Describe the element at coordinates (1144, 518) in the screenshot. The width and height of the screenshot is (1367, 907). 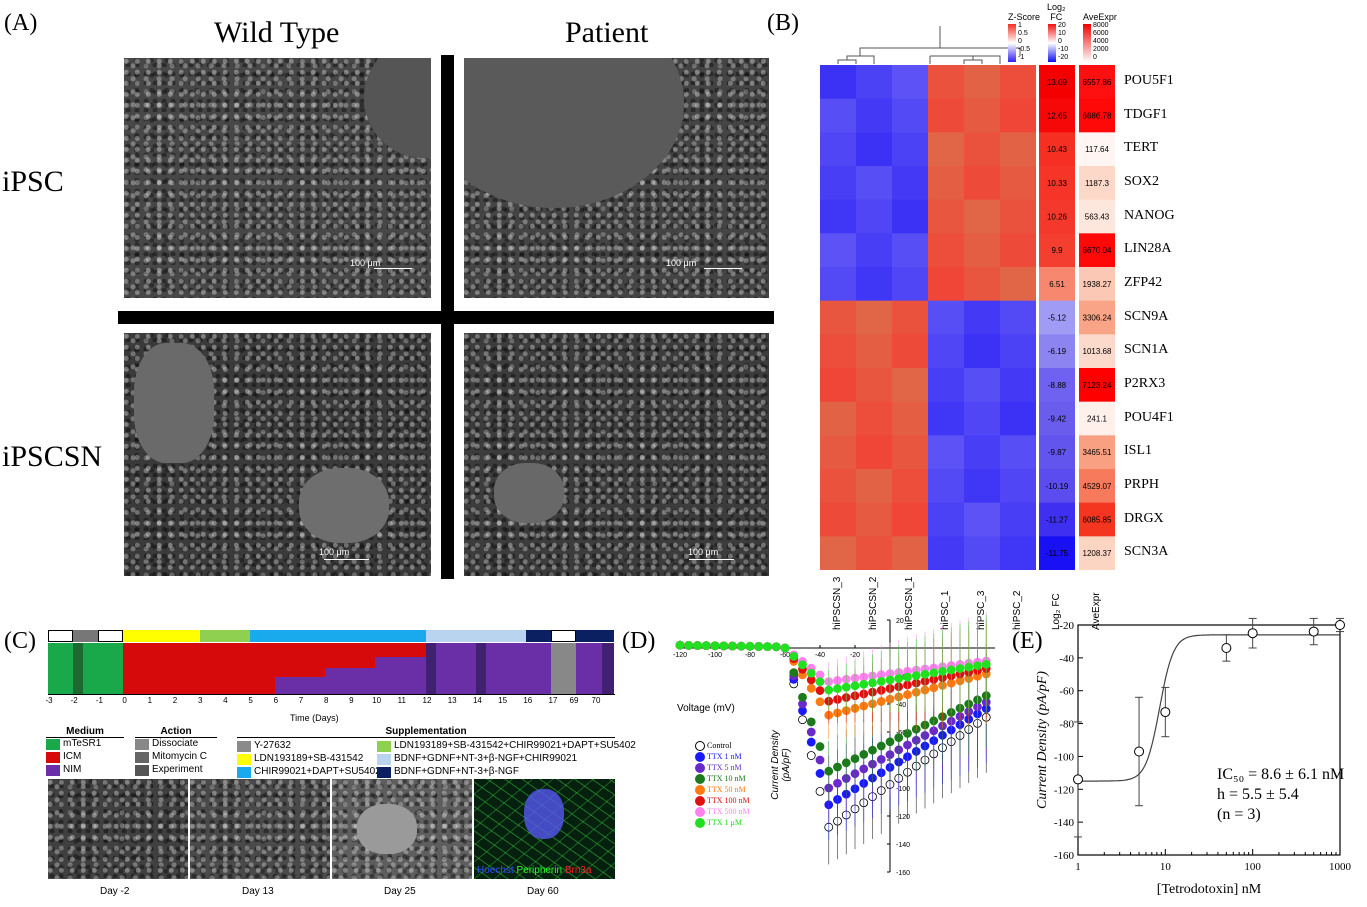
I see `gene-label: DRGX` at that location.